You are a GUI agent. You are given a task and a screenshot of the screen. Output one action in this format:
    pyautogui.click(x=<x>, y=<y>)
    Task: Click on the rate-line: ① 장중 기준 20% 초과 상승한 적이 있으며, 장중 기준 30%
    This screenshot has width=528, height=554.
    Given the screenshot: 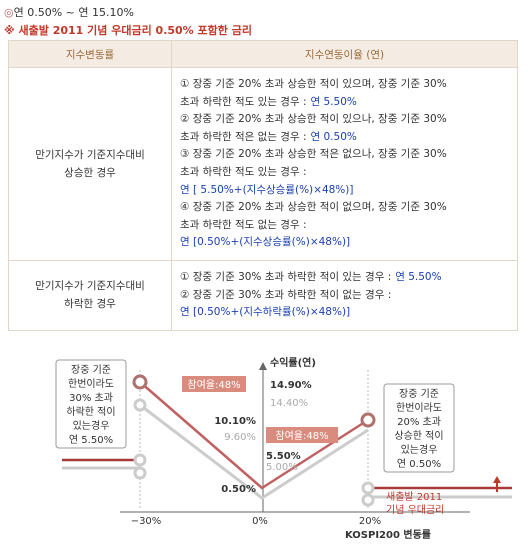 What is the action you would take?
    pyautogui.click(x=344, y=85)
    